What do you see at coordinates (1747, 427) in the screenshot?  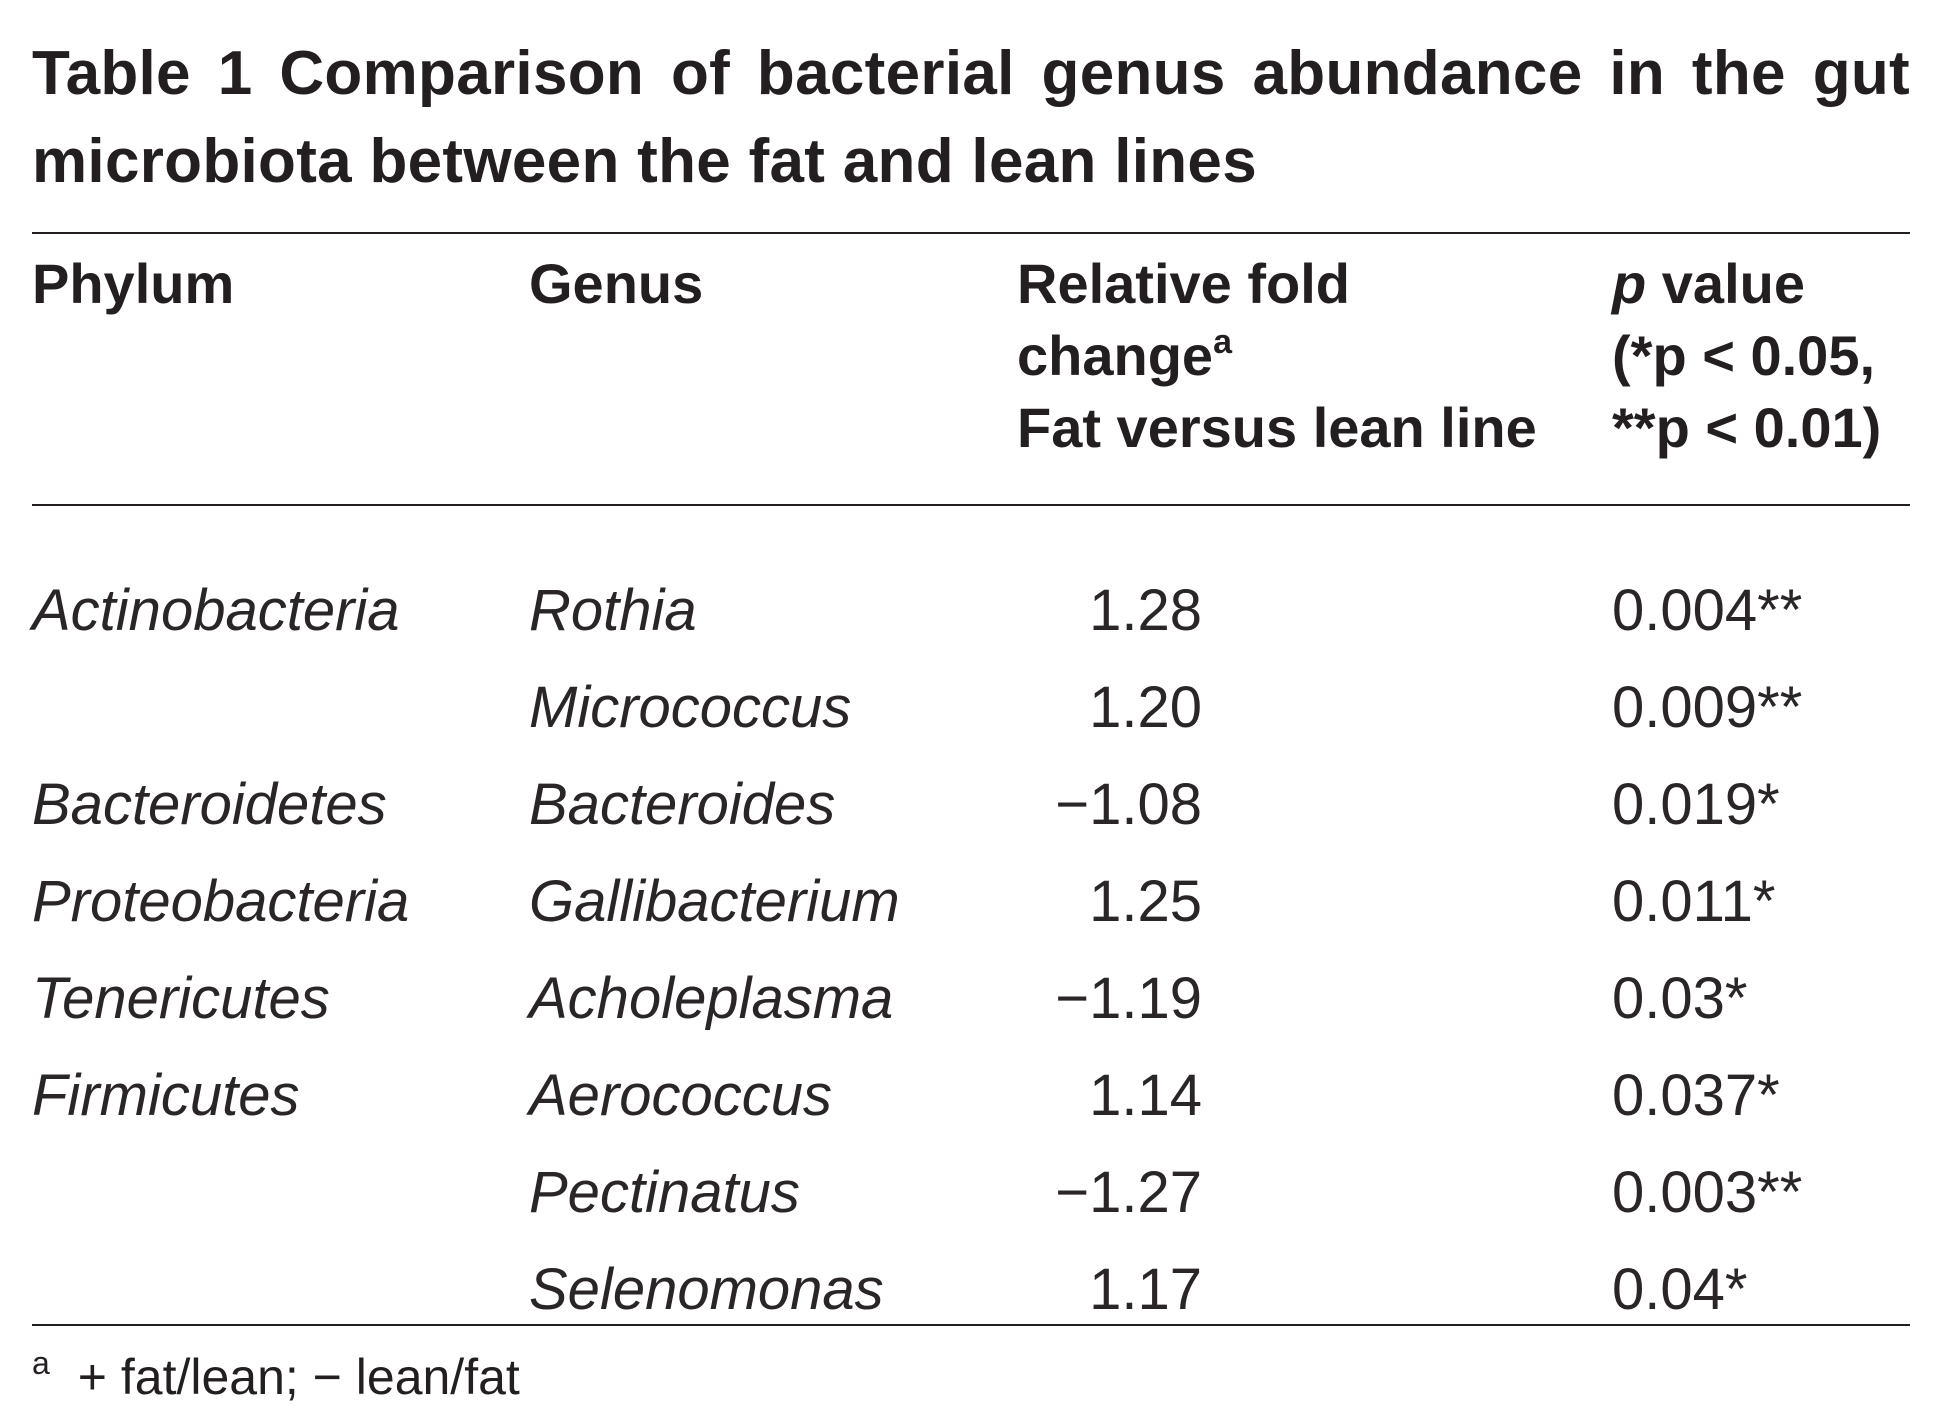 I see `header-p-line3: **p < 0.01)` at bounding box center [1747, 427].